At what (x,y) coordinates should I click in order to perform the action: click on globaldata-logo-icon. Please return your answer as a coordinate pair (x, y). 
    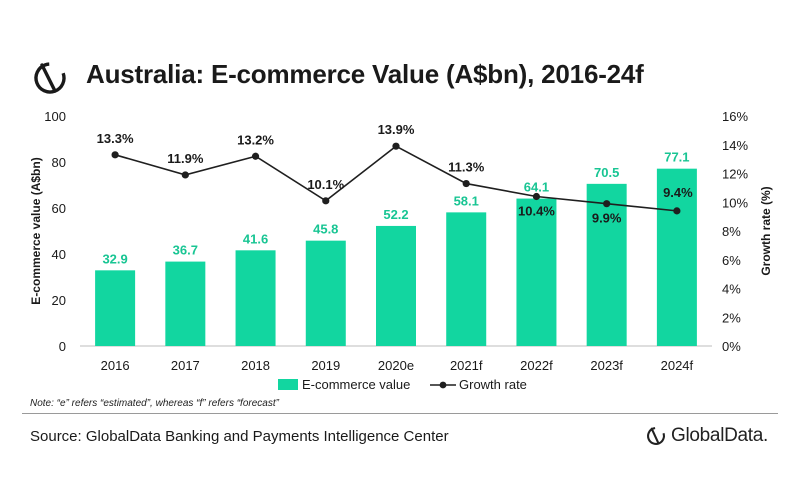
    Looking at the image, I should click on (50, 78).